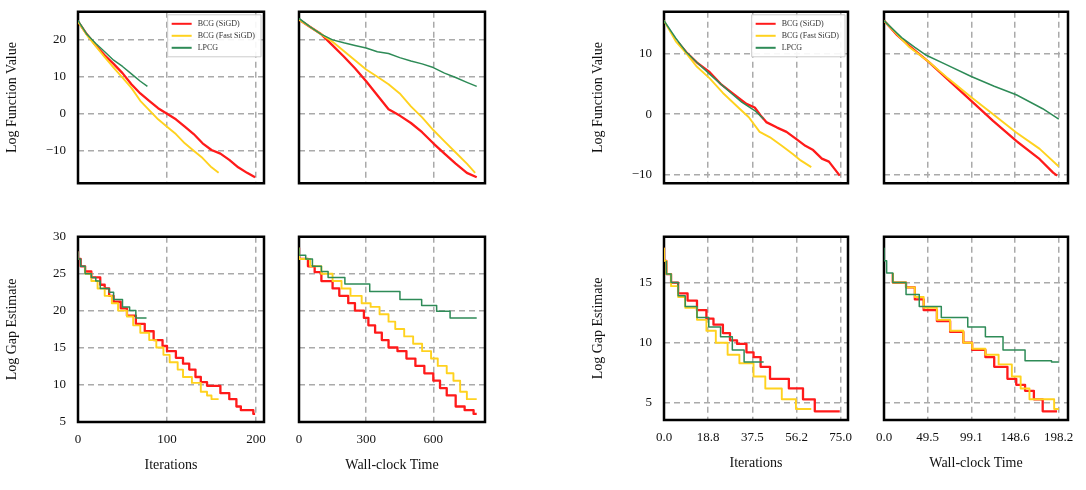 The width and height of the screenshot is (1086, 490). Describe the element at coordinates (59, 273) in the screenshot. I see `y-tick-label: 25` at that location.